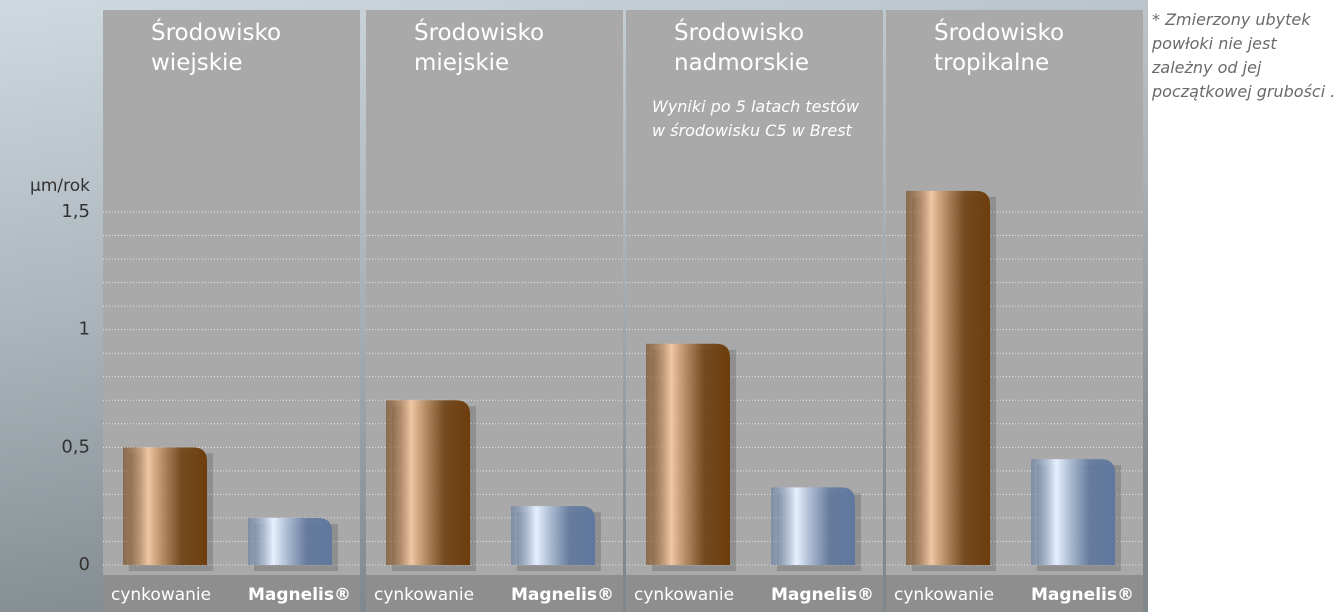 This screenshot has height=616, width=1339. What do you see at coordinates (75, 211) in the screenshot?
I see `y-tick-label: 1,5` at bounding box center [75, 211].